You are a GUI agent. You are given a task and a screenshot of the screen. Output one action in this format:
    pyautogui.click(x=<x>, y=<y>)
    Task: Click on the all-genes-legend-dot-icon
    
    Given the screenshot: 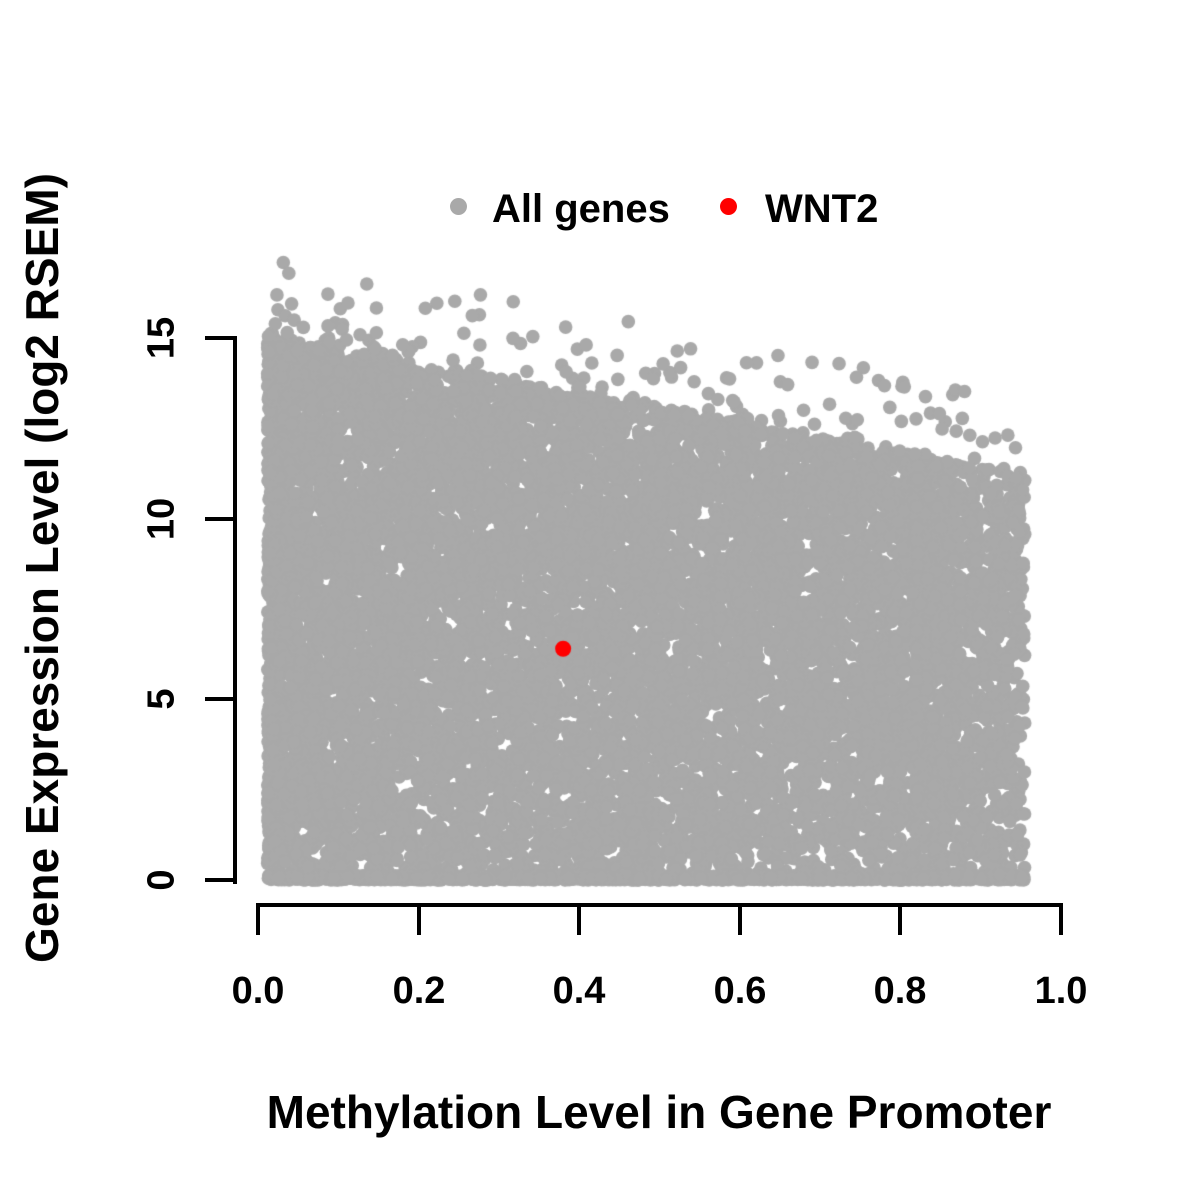 What is the action you would take?
    pyautogui.click(x=458, y=206)
    